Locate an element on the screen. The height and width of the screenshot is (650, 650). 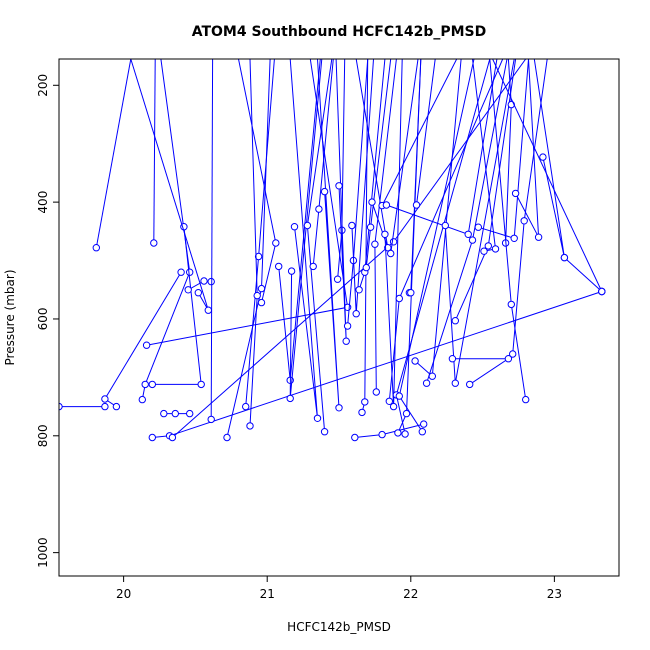
x-tick-label: 20 is located at coordinates (123, 594).